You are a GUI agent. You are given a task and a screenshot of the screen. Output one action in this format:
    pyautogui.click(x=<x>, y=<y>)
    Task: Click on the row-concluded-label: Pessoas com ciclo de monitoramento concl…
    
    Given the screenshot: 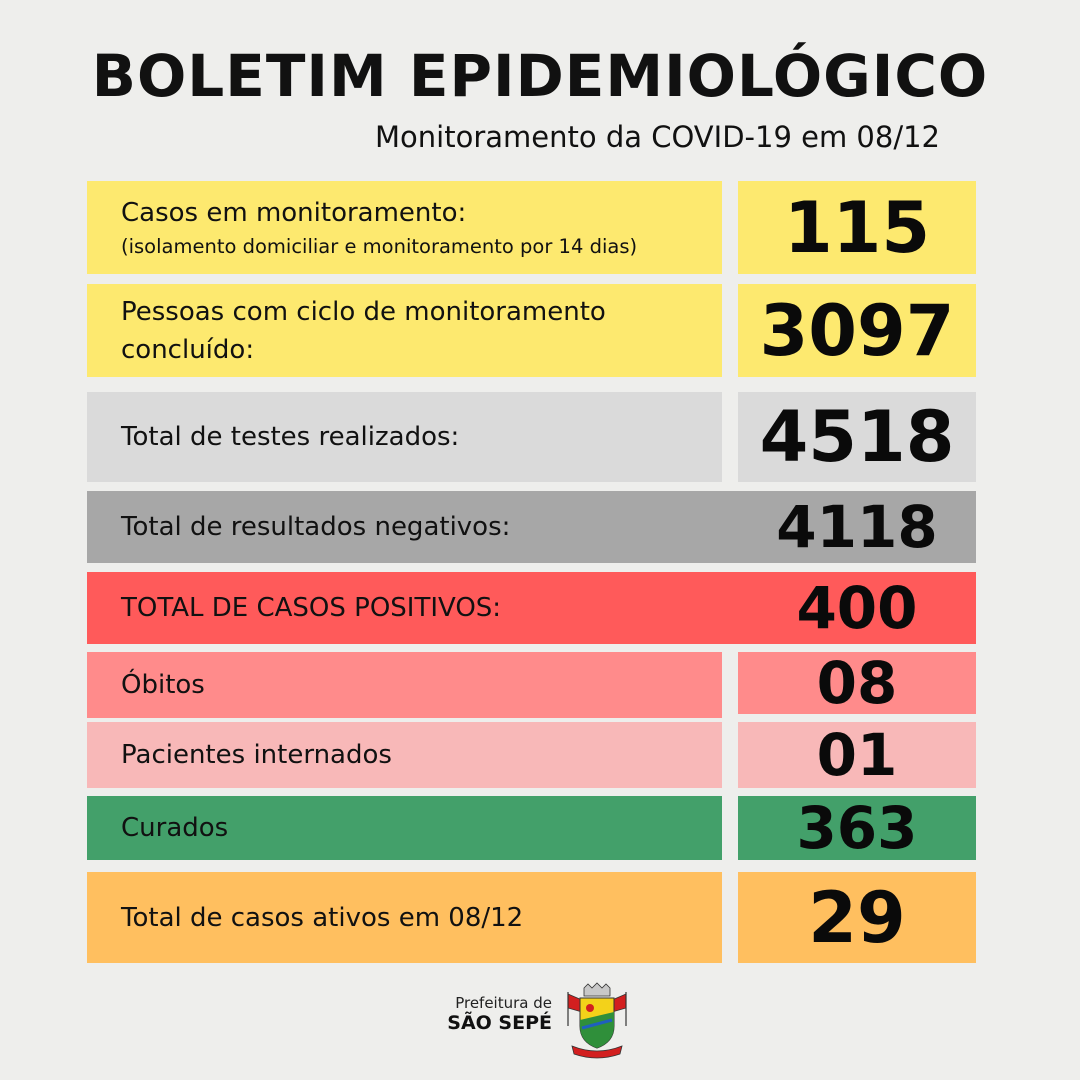 What is the action you would take?
    pyautogui.click(x=404, y=330)
    